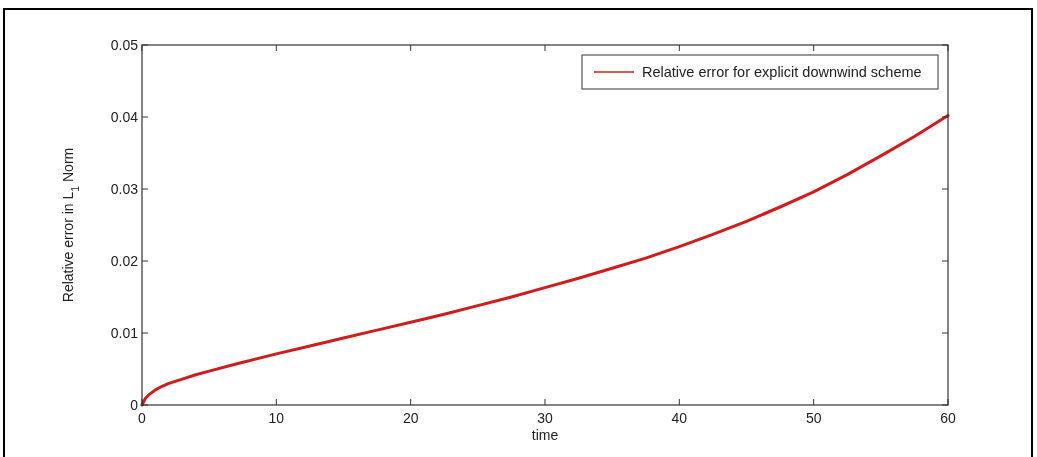 The width and height of the screenshot is (1037, 457). What do you see at coordinates (134, 404) in the screenshot?
I see `y-tick-label: 0` at bounding box center [134, 404].